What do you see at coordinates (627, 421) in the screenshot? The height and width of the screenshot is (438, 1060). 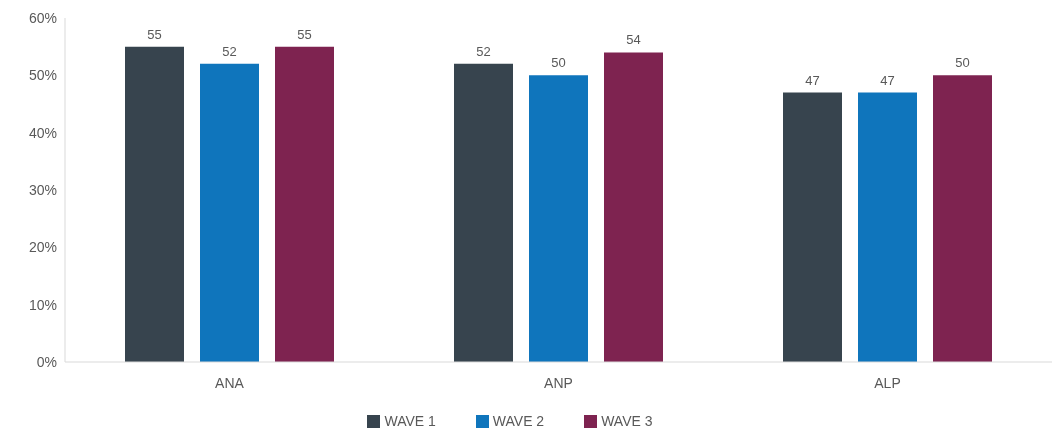 I see `legend-label: WAVE 3` at bounding box center [627, 421].